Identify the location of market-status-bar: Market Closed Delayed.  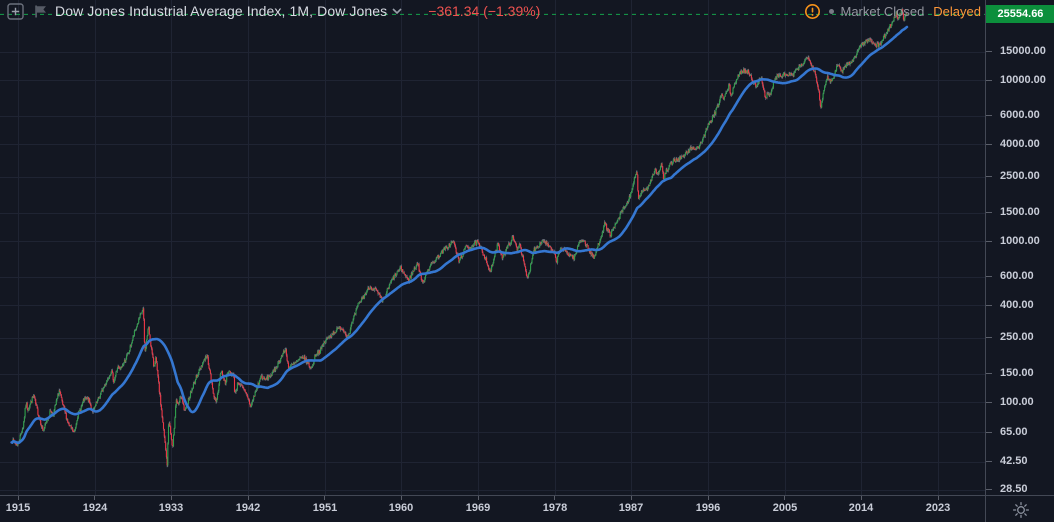
(892, 11).